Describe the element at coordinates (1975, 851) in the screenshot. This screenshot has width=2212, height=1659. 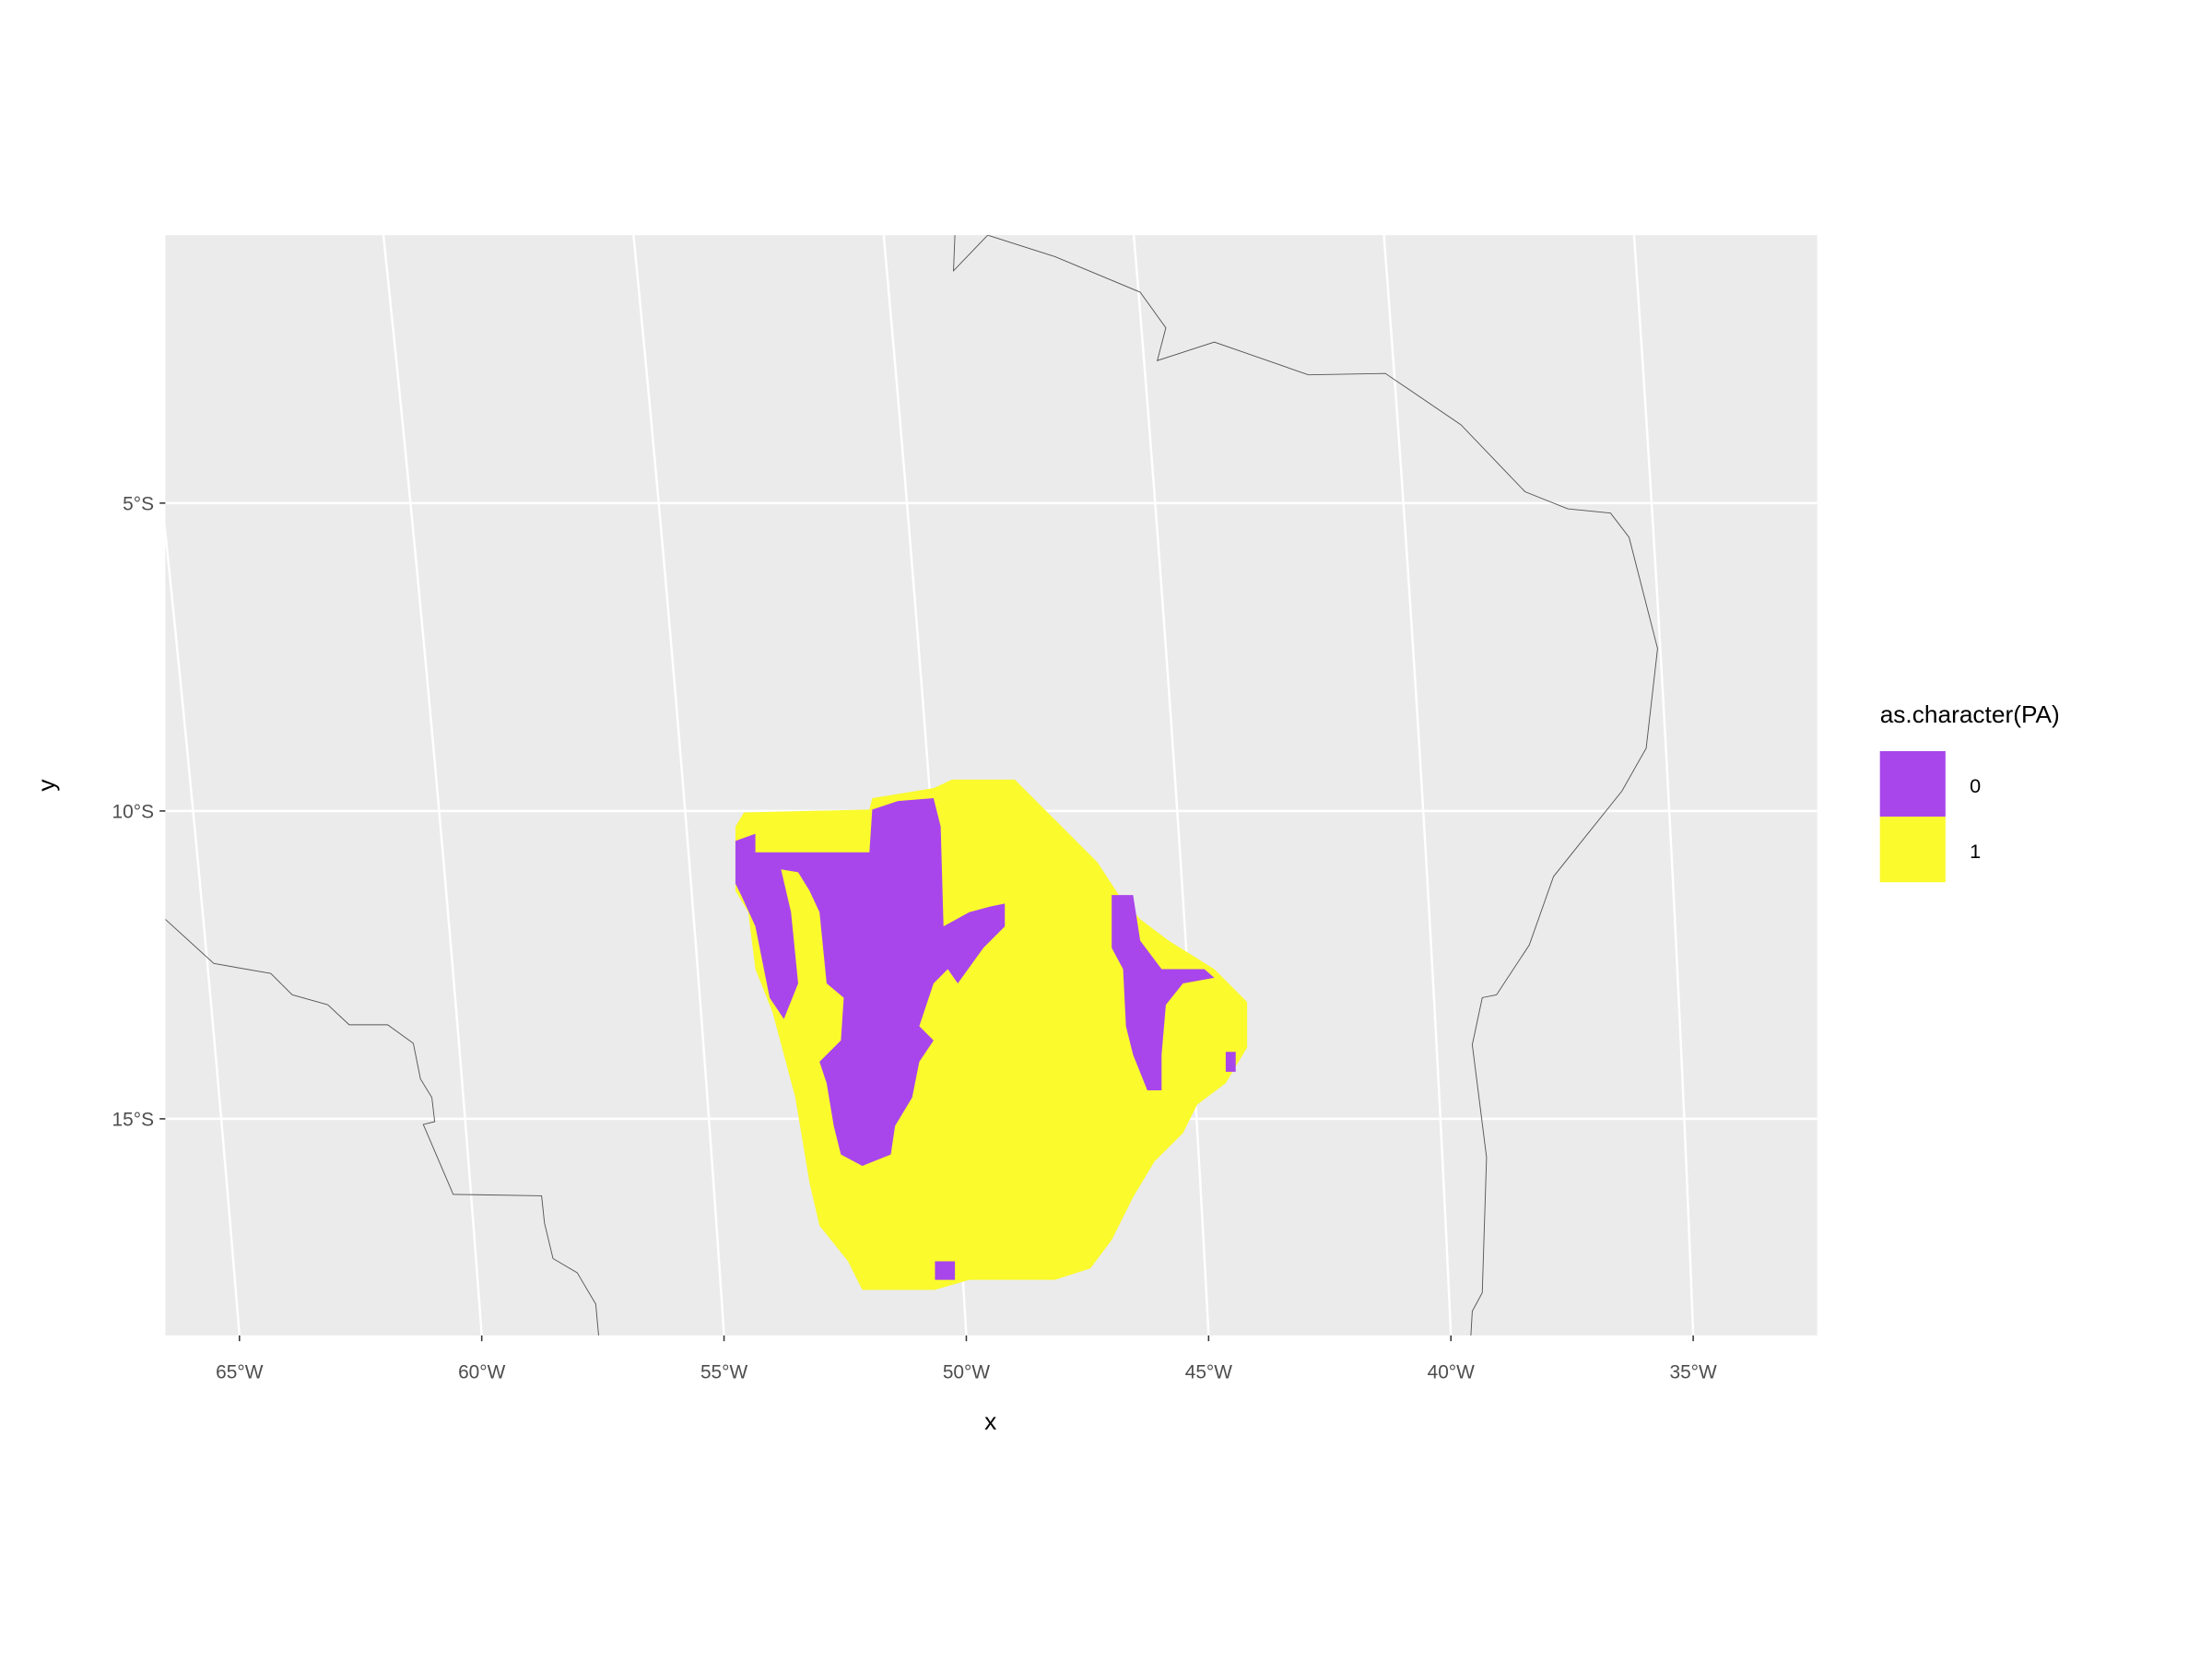
I see `legend-label: 1` at that location.